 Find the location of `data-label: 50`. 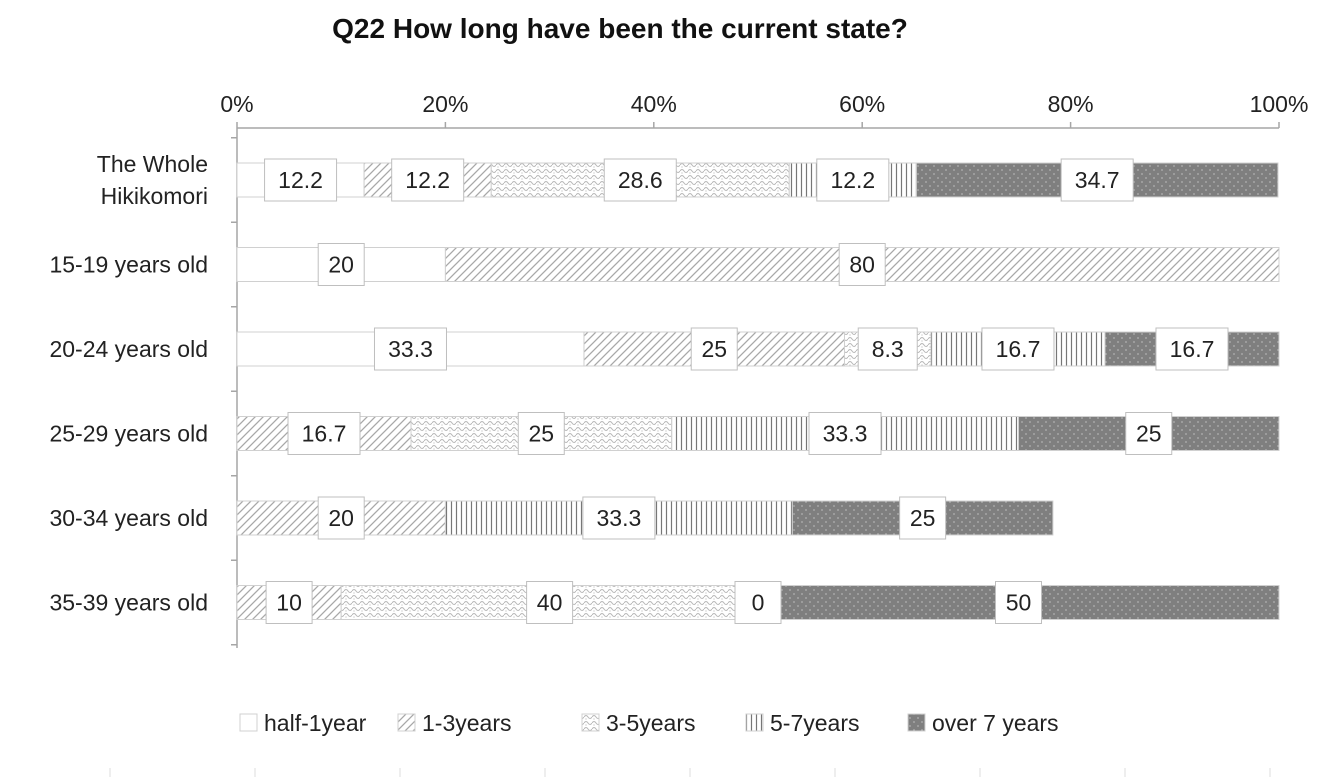

data-label: 50 is located at coordinates (1018, 602).